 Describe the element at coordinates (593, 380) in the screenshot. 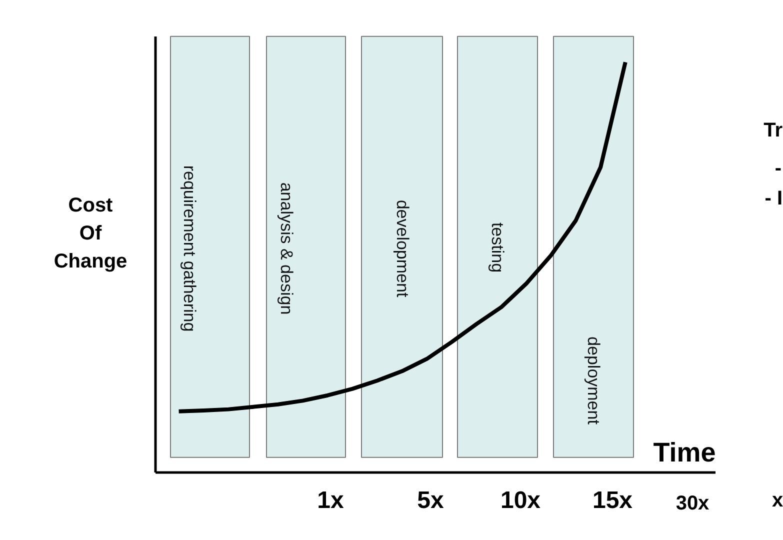

I see `annotation: deployment` at that location.